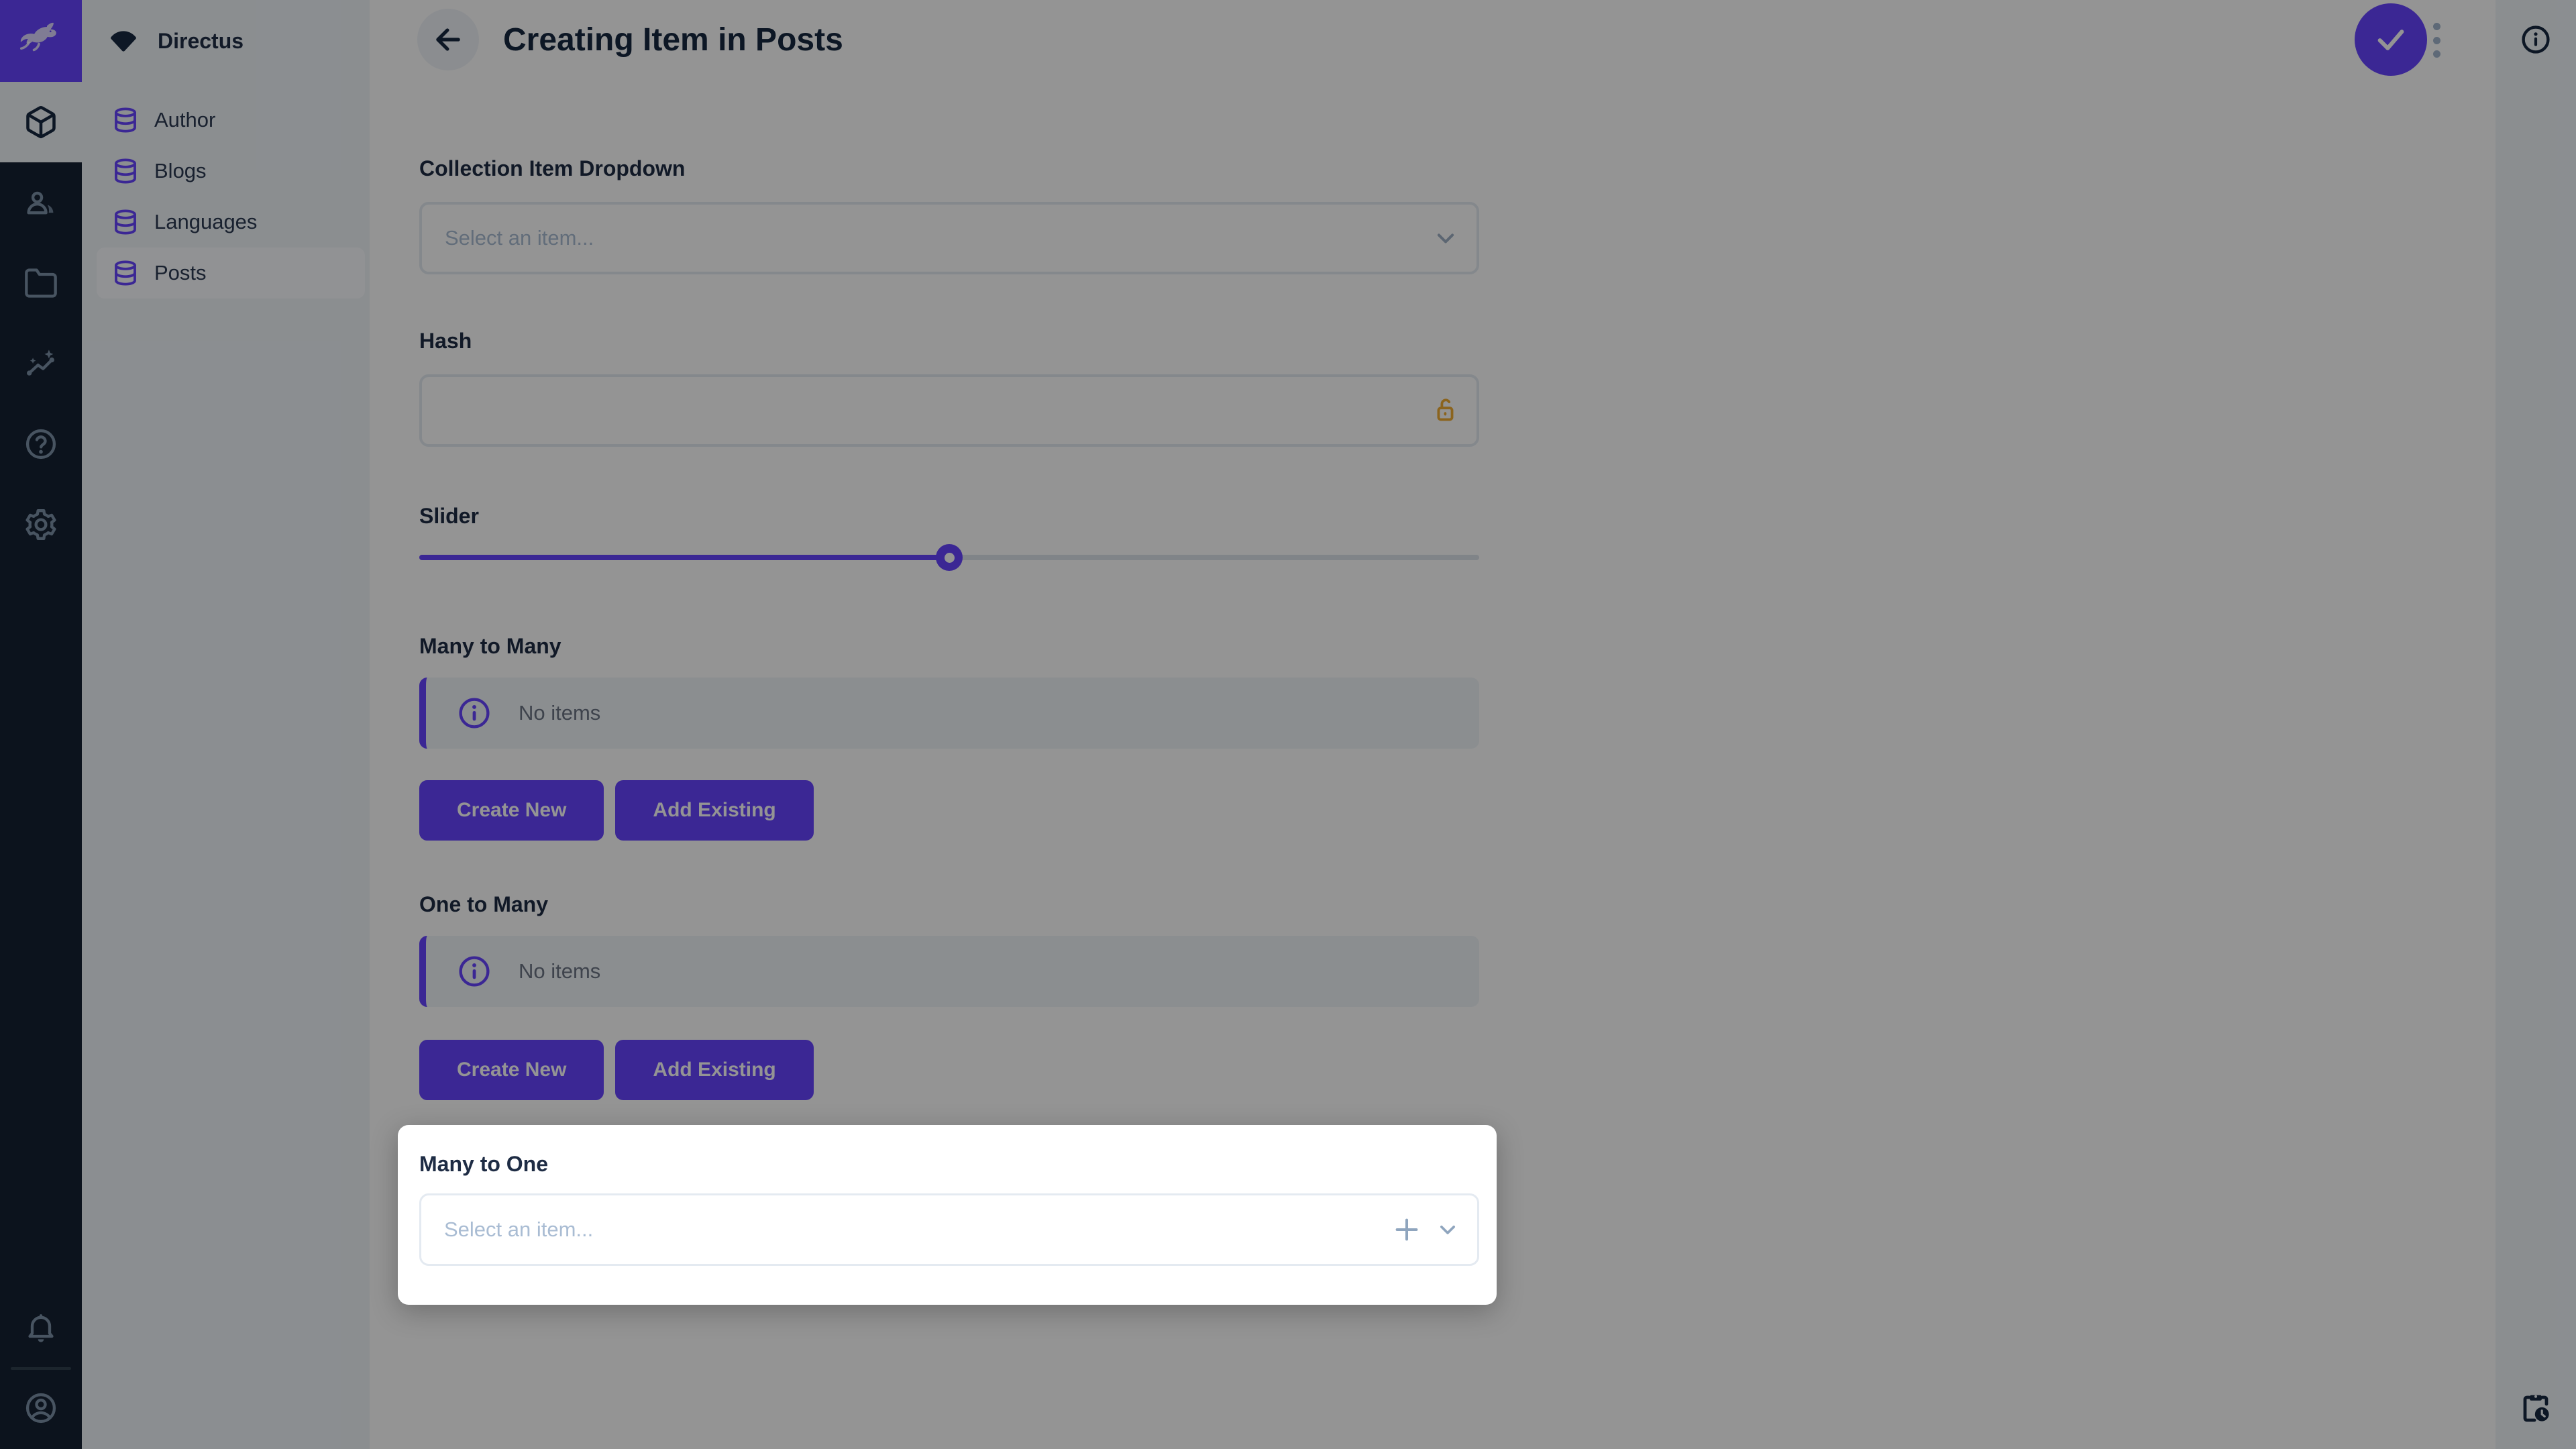 This screenshot has width=2576, height=1449. What do you see at coordinates (2436, 40) in the screenshot?
I see `more-options-button` at bounding box center [2436, 40].